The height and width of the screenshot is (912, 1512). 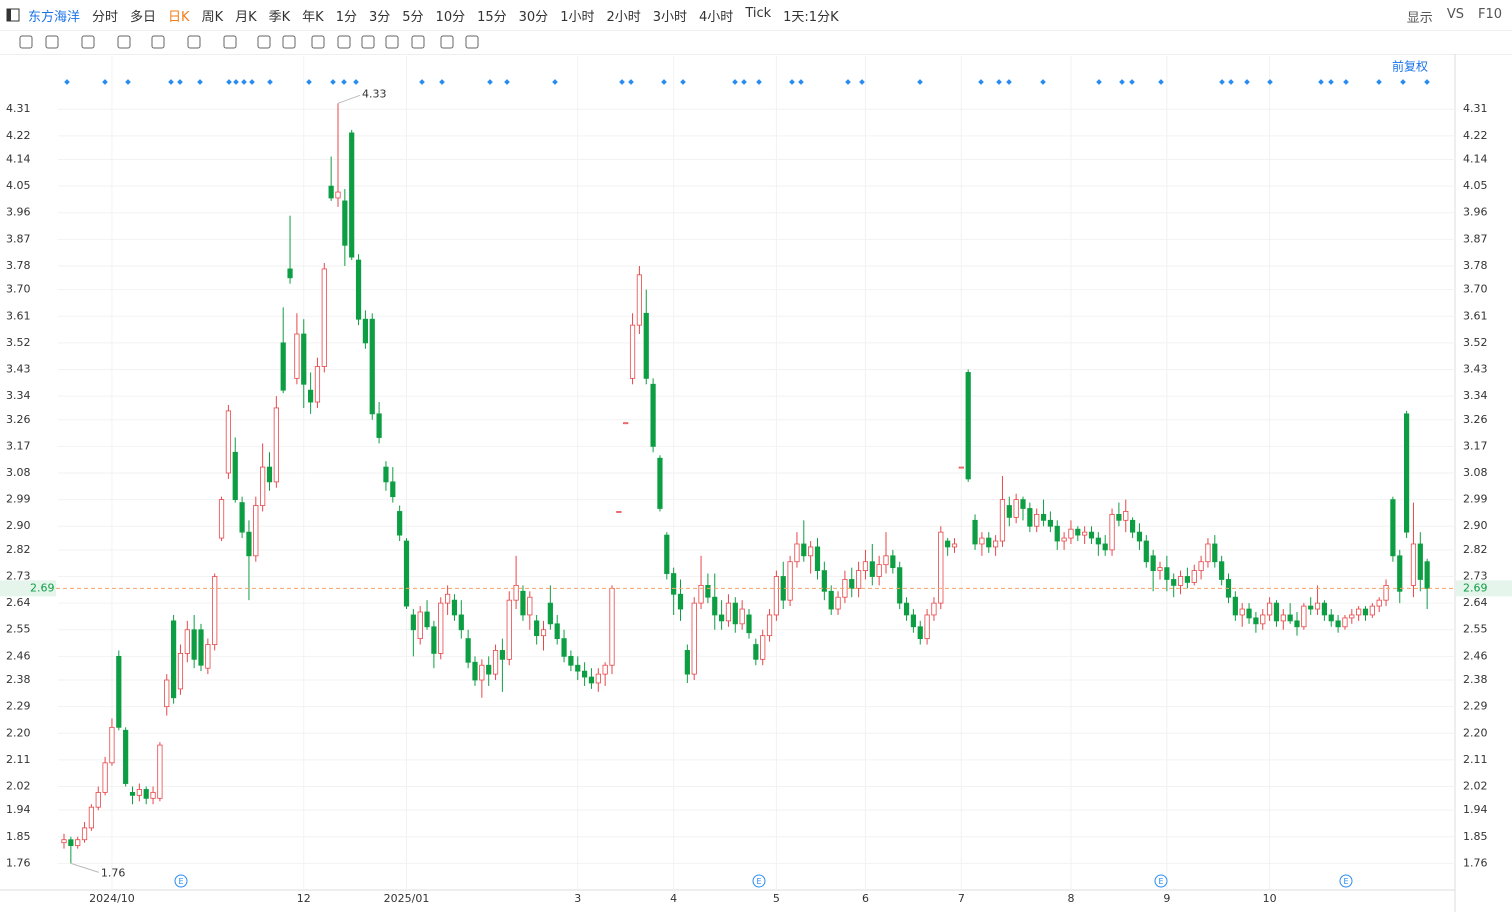 I want to click on period-button: 年K, so click(x=313, y=17).